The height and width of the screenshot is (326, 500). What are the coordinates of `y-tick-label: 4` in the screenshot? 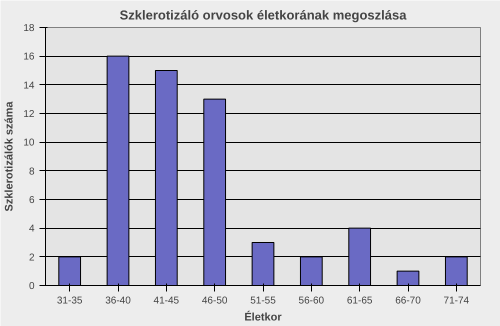 It's located at (31, 229).